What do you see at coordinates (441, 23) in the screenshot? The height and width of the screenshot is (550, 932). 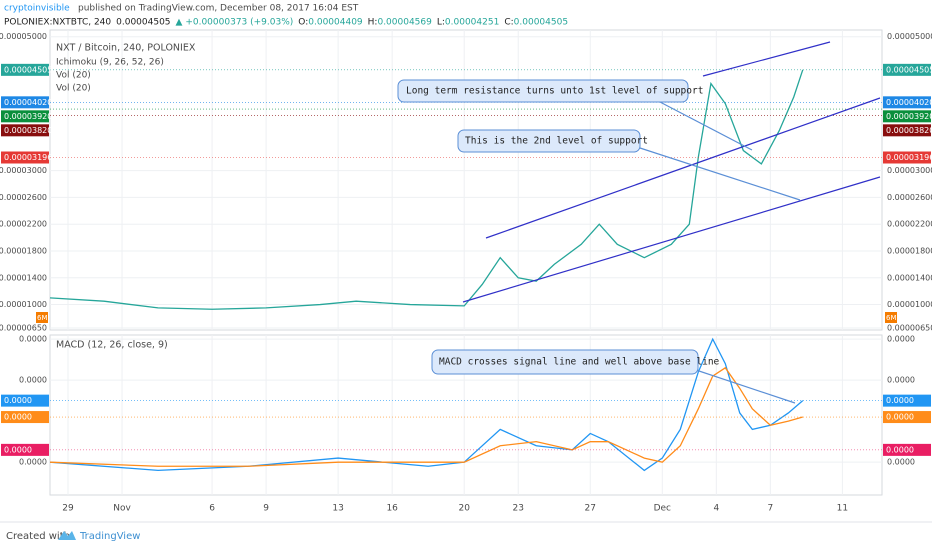 I see `ohlc-label: L:` at bounding box center [441, 23].